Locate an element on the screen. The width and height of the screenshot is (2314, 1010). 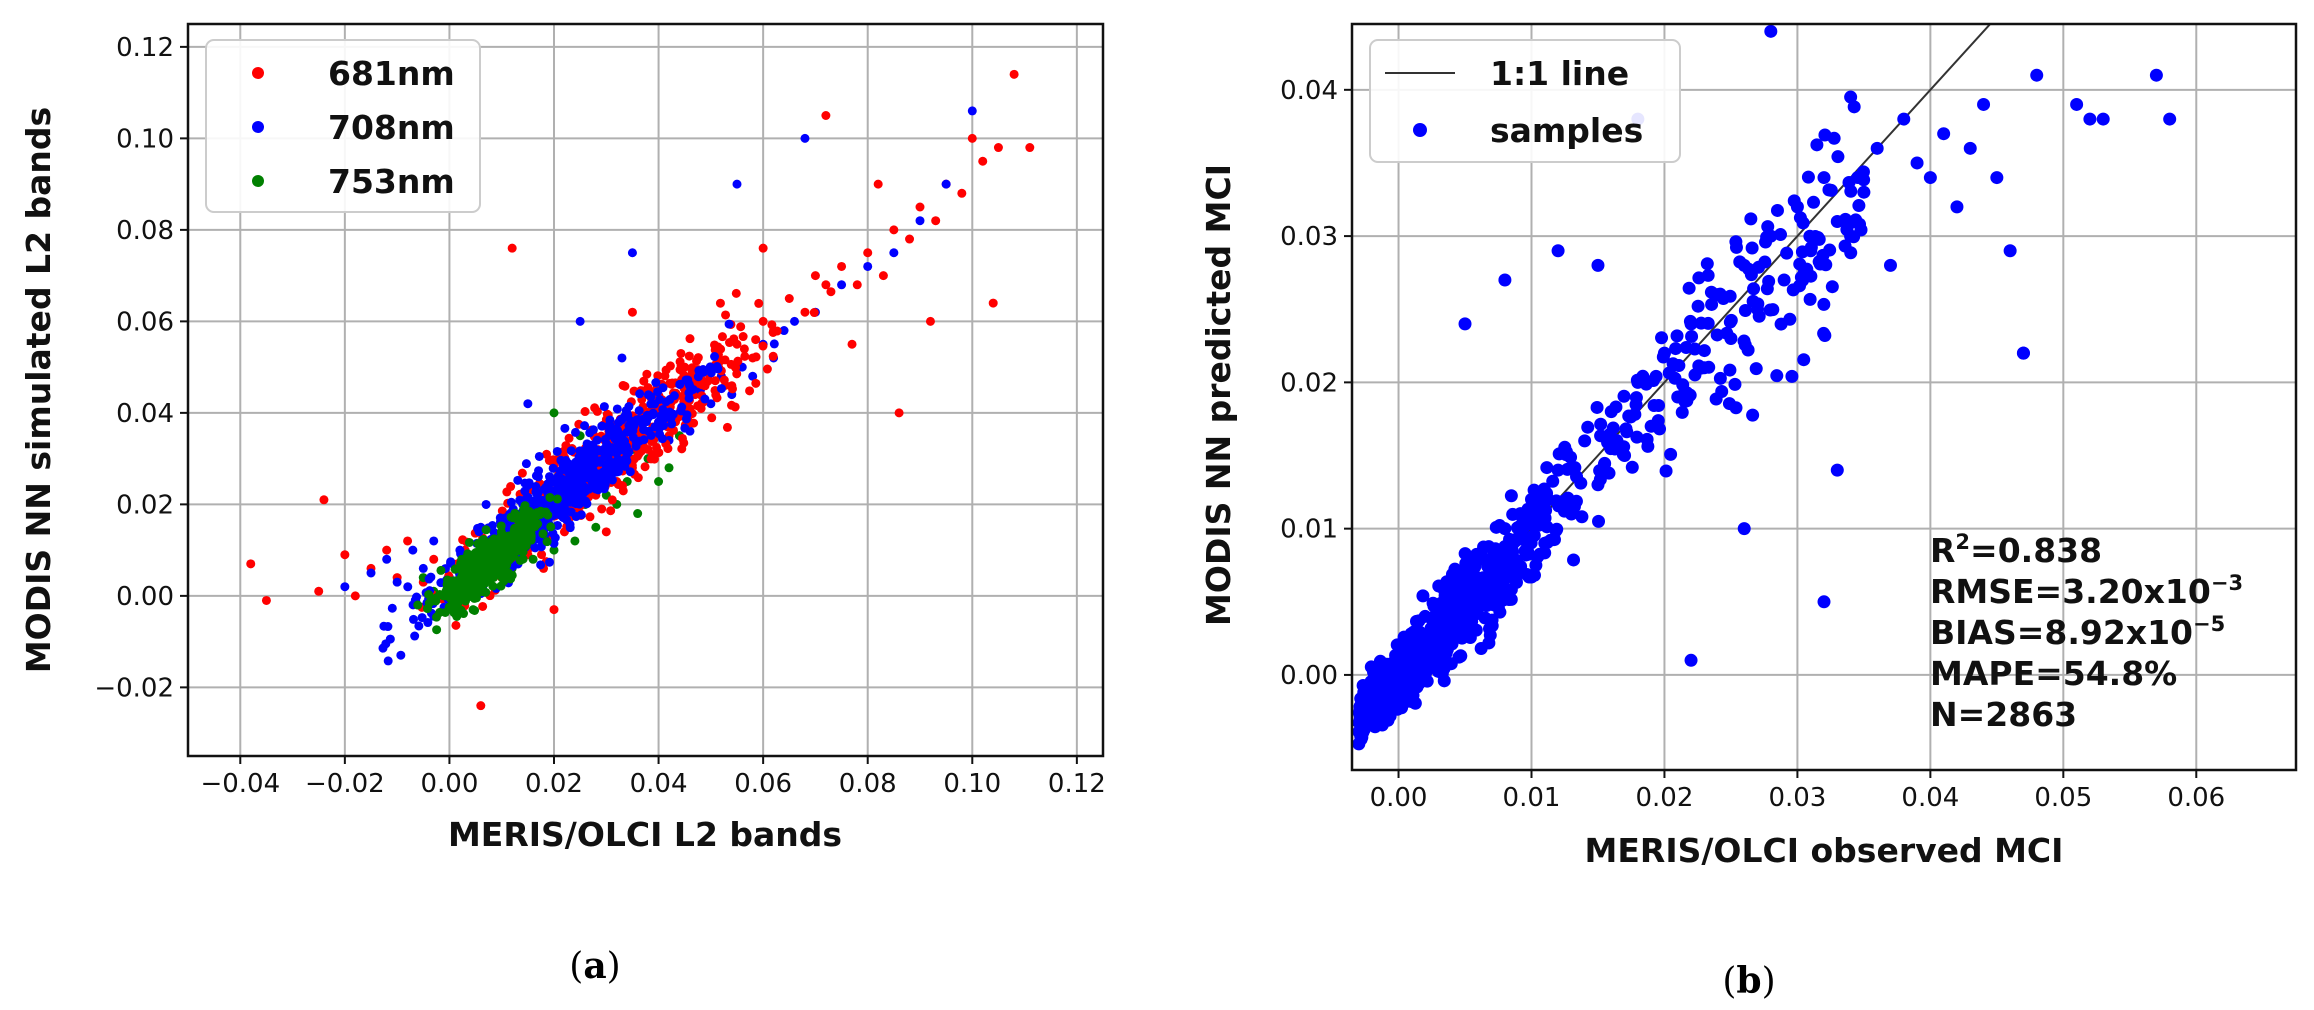
panel-a-legend: 681nm 708nm 753nm is located at coordinates (343, 126).